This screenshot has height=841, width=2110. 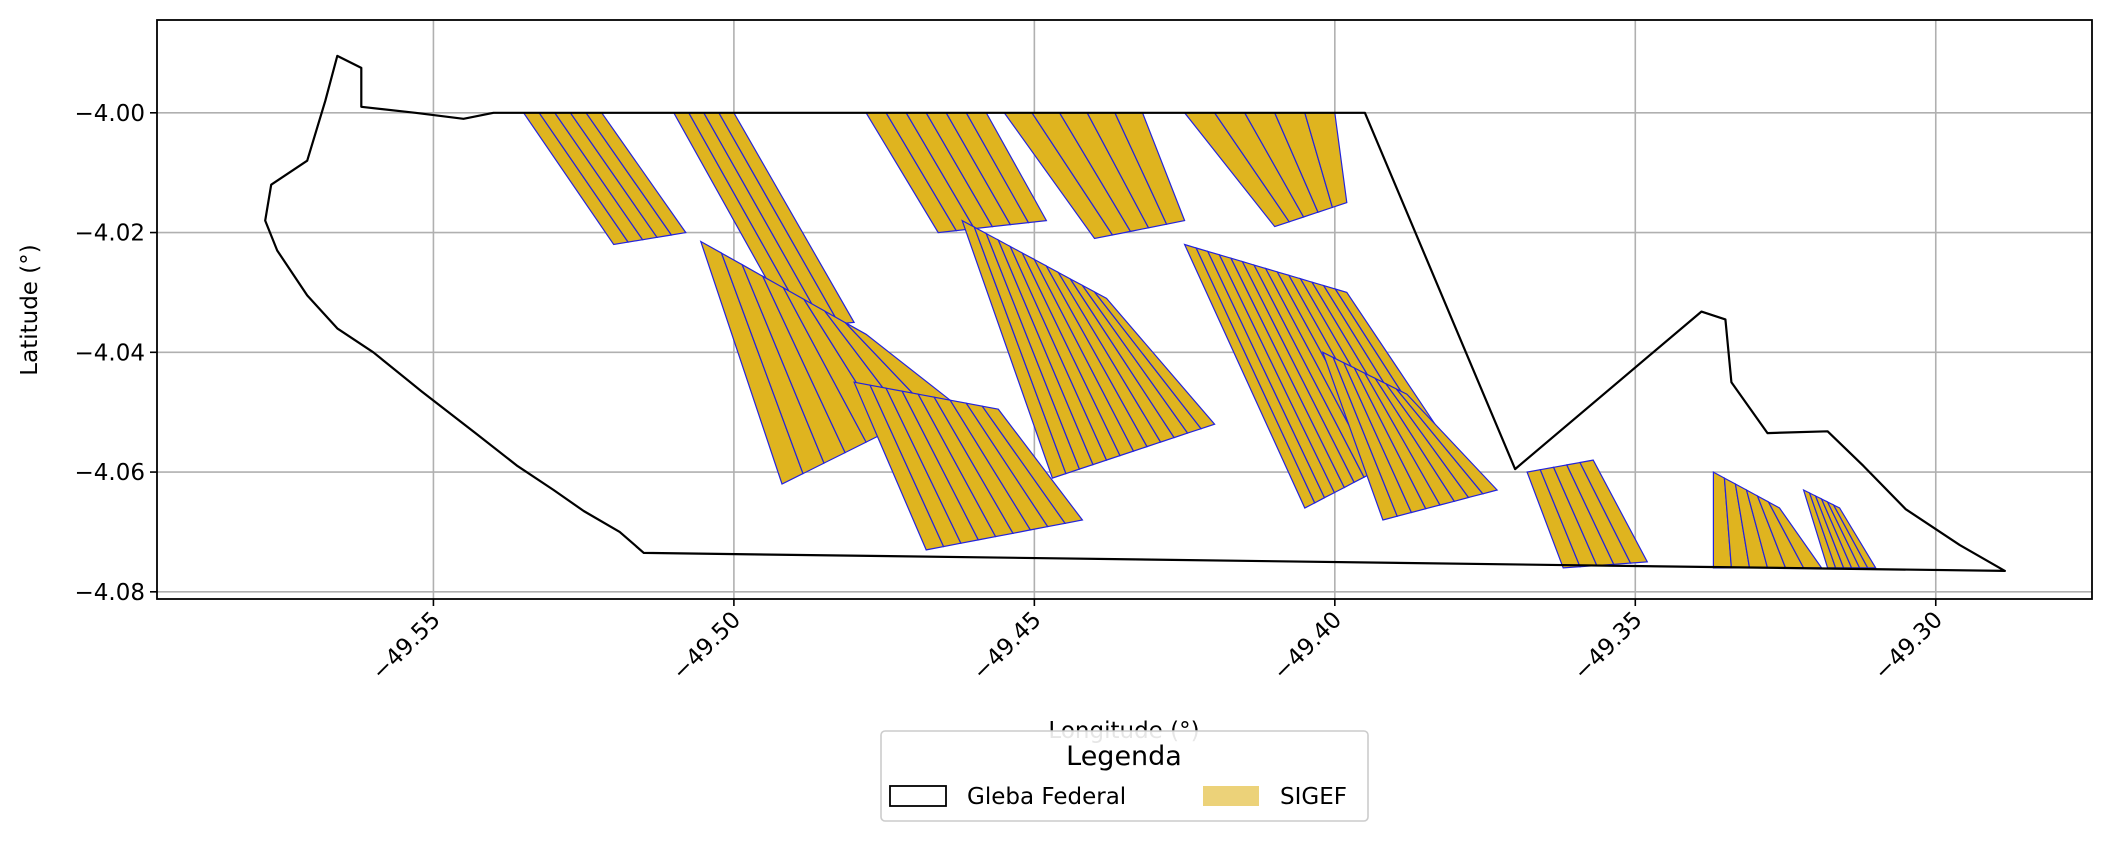 I want to click on y-axis-title: Latitude (°), so click(x=30, y=309).